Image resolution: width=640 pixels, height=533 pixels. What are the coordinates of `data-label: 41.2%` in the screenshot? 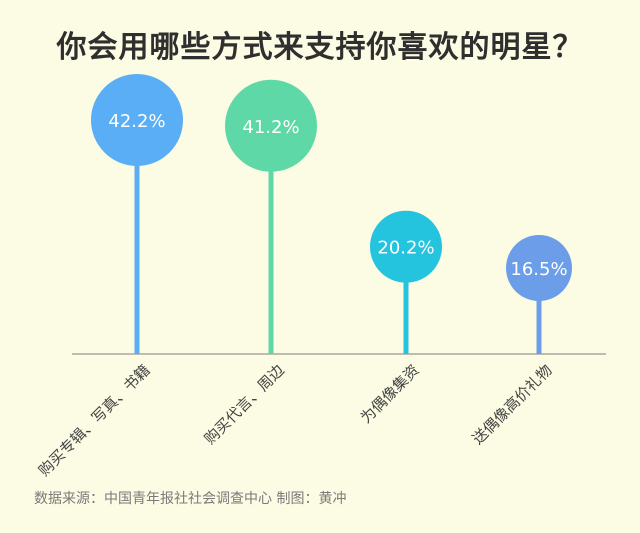 It's located at (270, 127).